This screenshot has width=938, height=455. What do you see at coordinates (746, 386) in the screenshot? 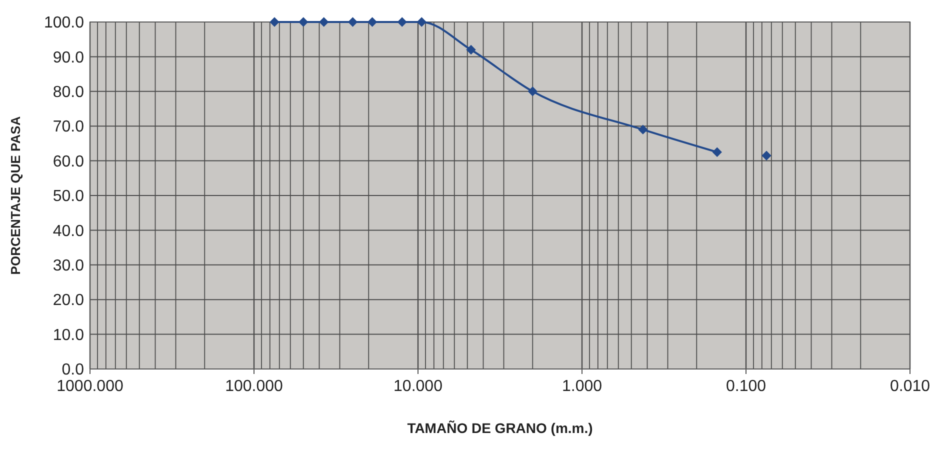
I see `x-tick-label: 0.100` at bounding box center [746, 386].